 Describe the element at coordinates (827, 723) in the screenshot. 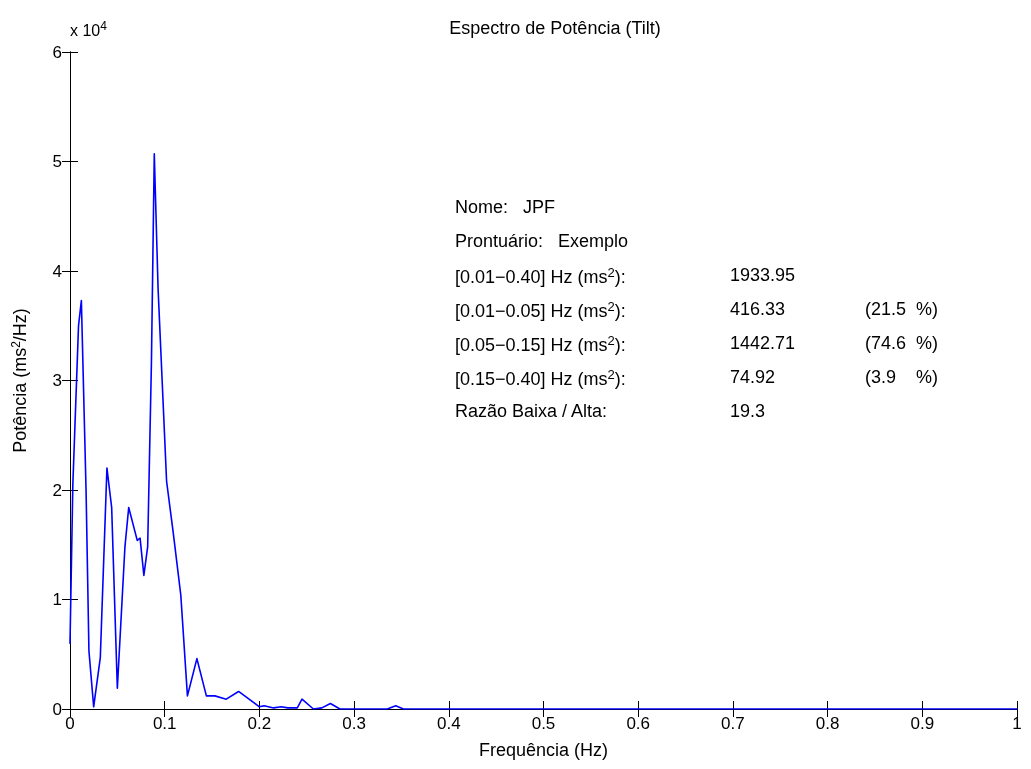

I see `x-tick-label: 0.8` at that location.